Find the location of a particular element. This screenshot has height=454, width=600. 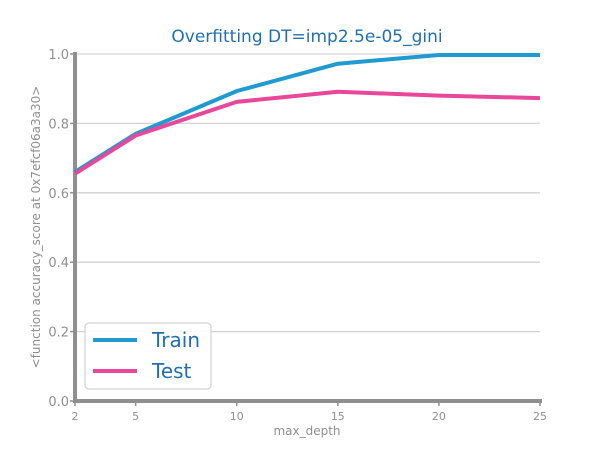

y-tick-label: 0.2 is located at coordinates (58, 333).